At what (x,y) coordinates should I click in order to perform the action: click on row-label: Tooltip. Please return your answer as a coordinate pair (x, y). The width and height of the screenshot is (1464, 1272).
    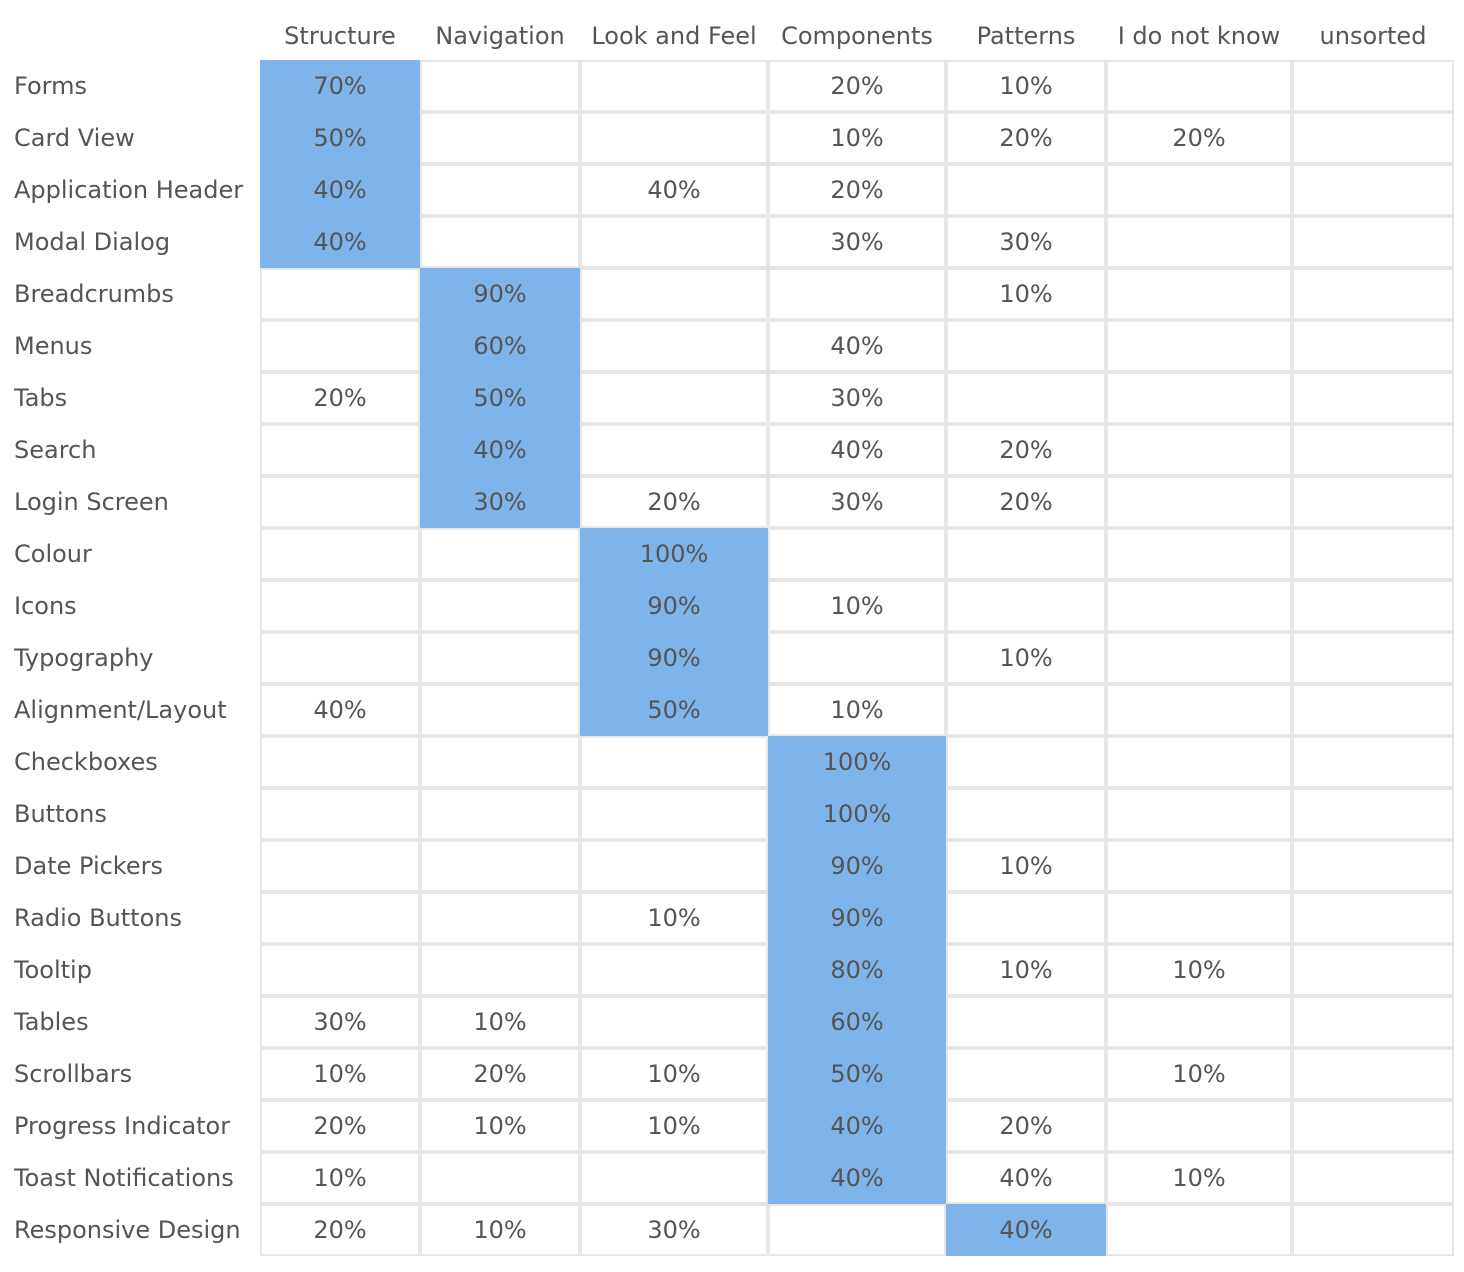
    Looking at the image, I should click on (53, 970).